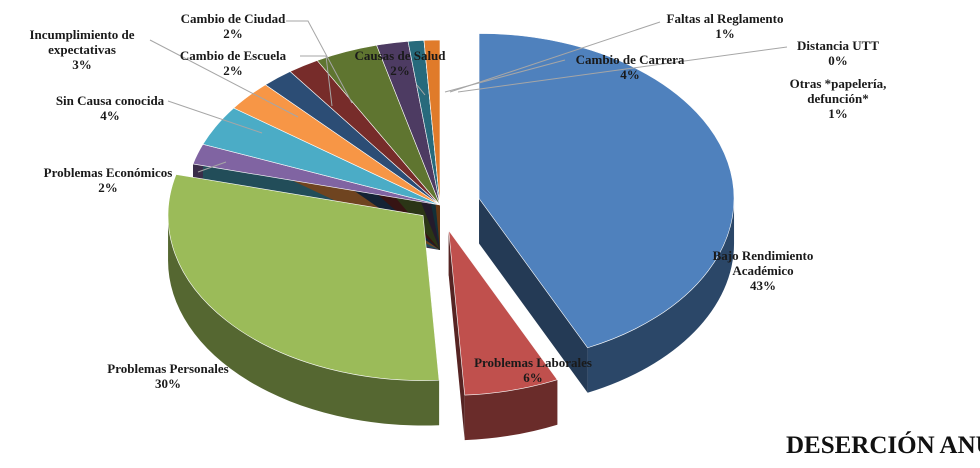 Image resolution: width=980 pixels, height=468 pixels. I want to click on slice-label: Cambio de Carrera, so click(630, 59).